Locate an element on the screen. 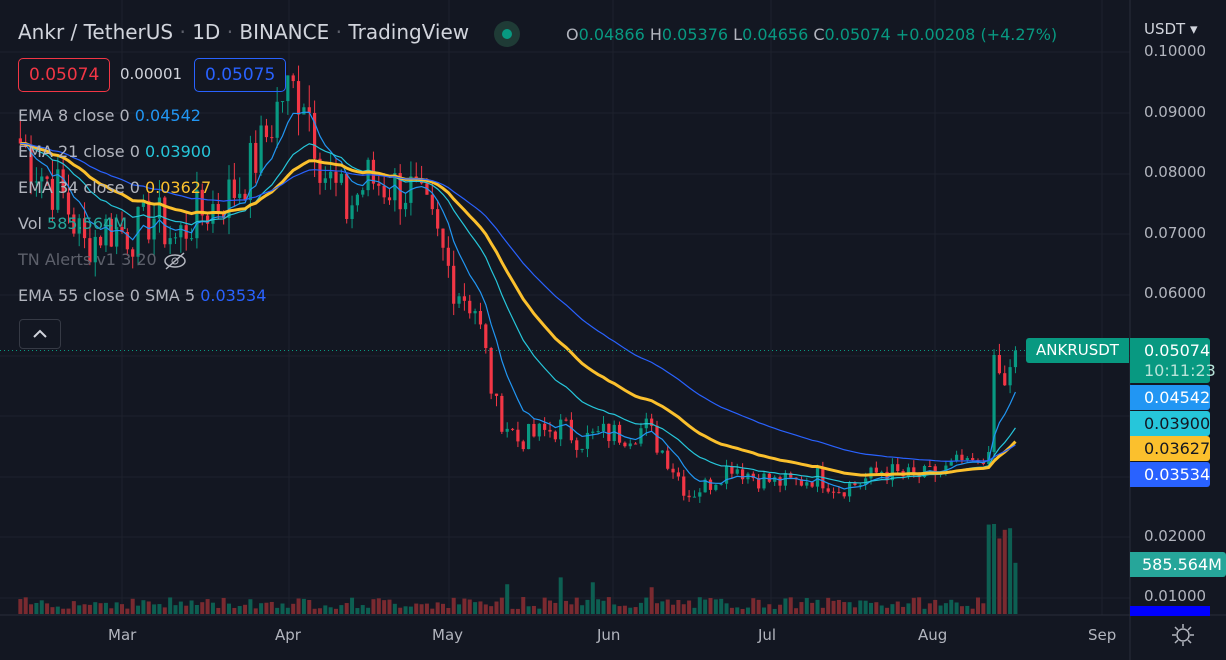  indicator-legend: EMA 8 close 0 0.04542 is located at coordinates (109, 115).